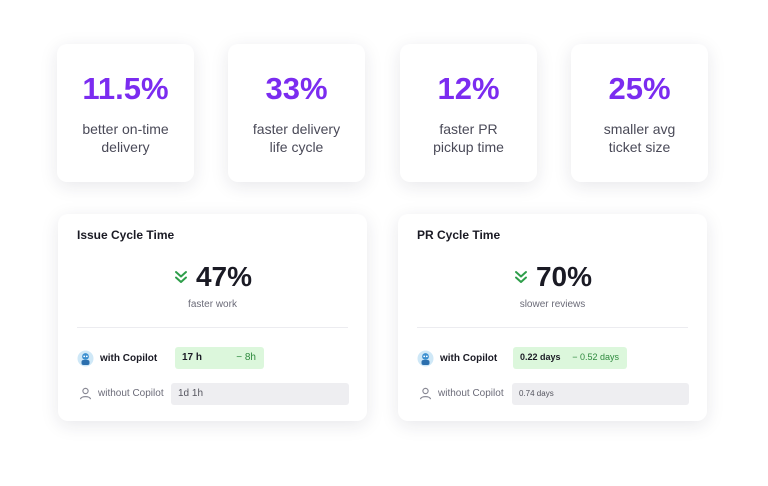 The width and height of the screenshot is (768, 486). What do you see at coordinates (296, 113) in the screenshot?
I see `stat-card-delivery-life-cycle: 33% faster delivery life cycle` at bounding box center [296, 113].